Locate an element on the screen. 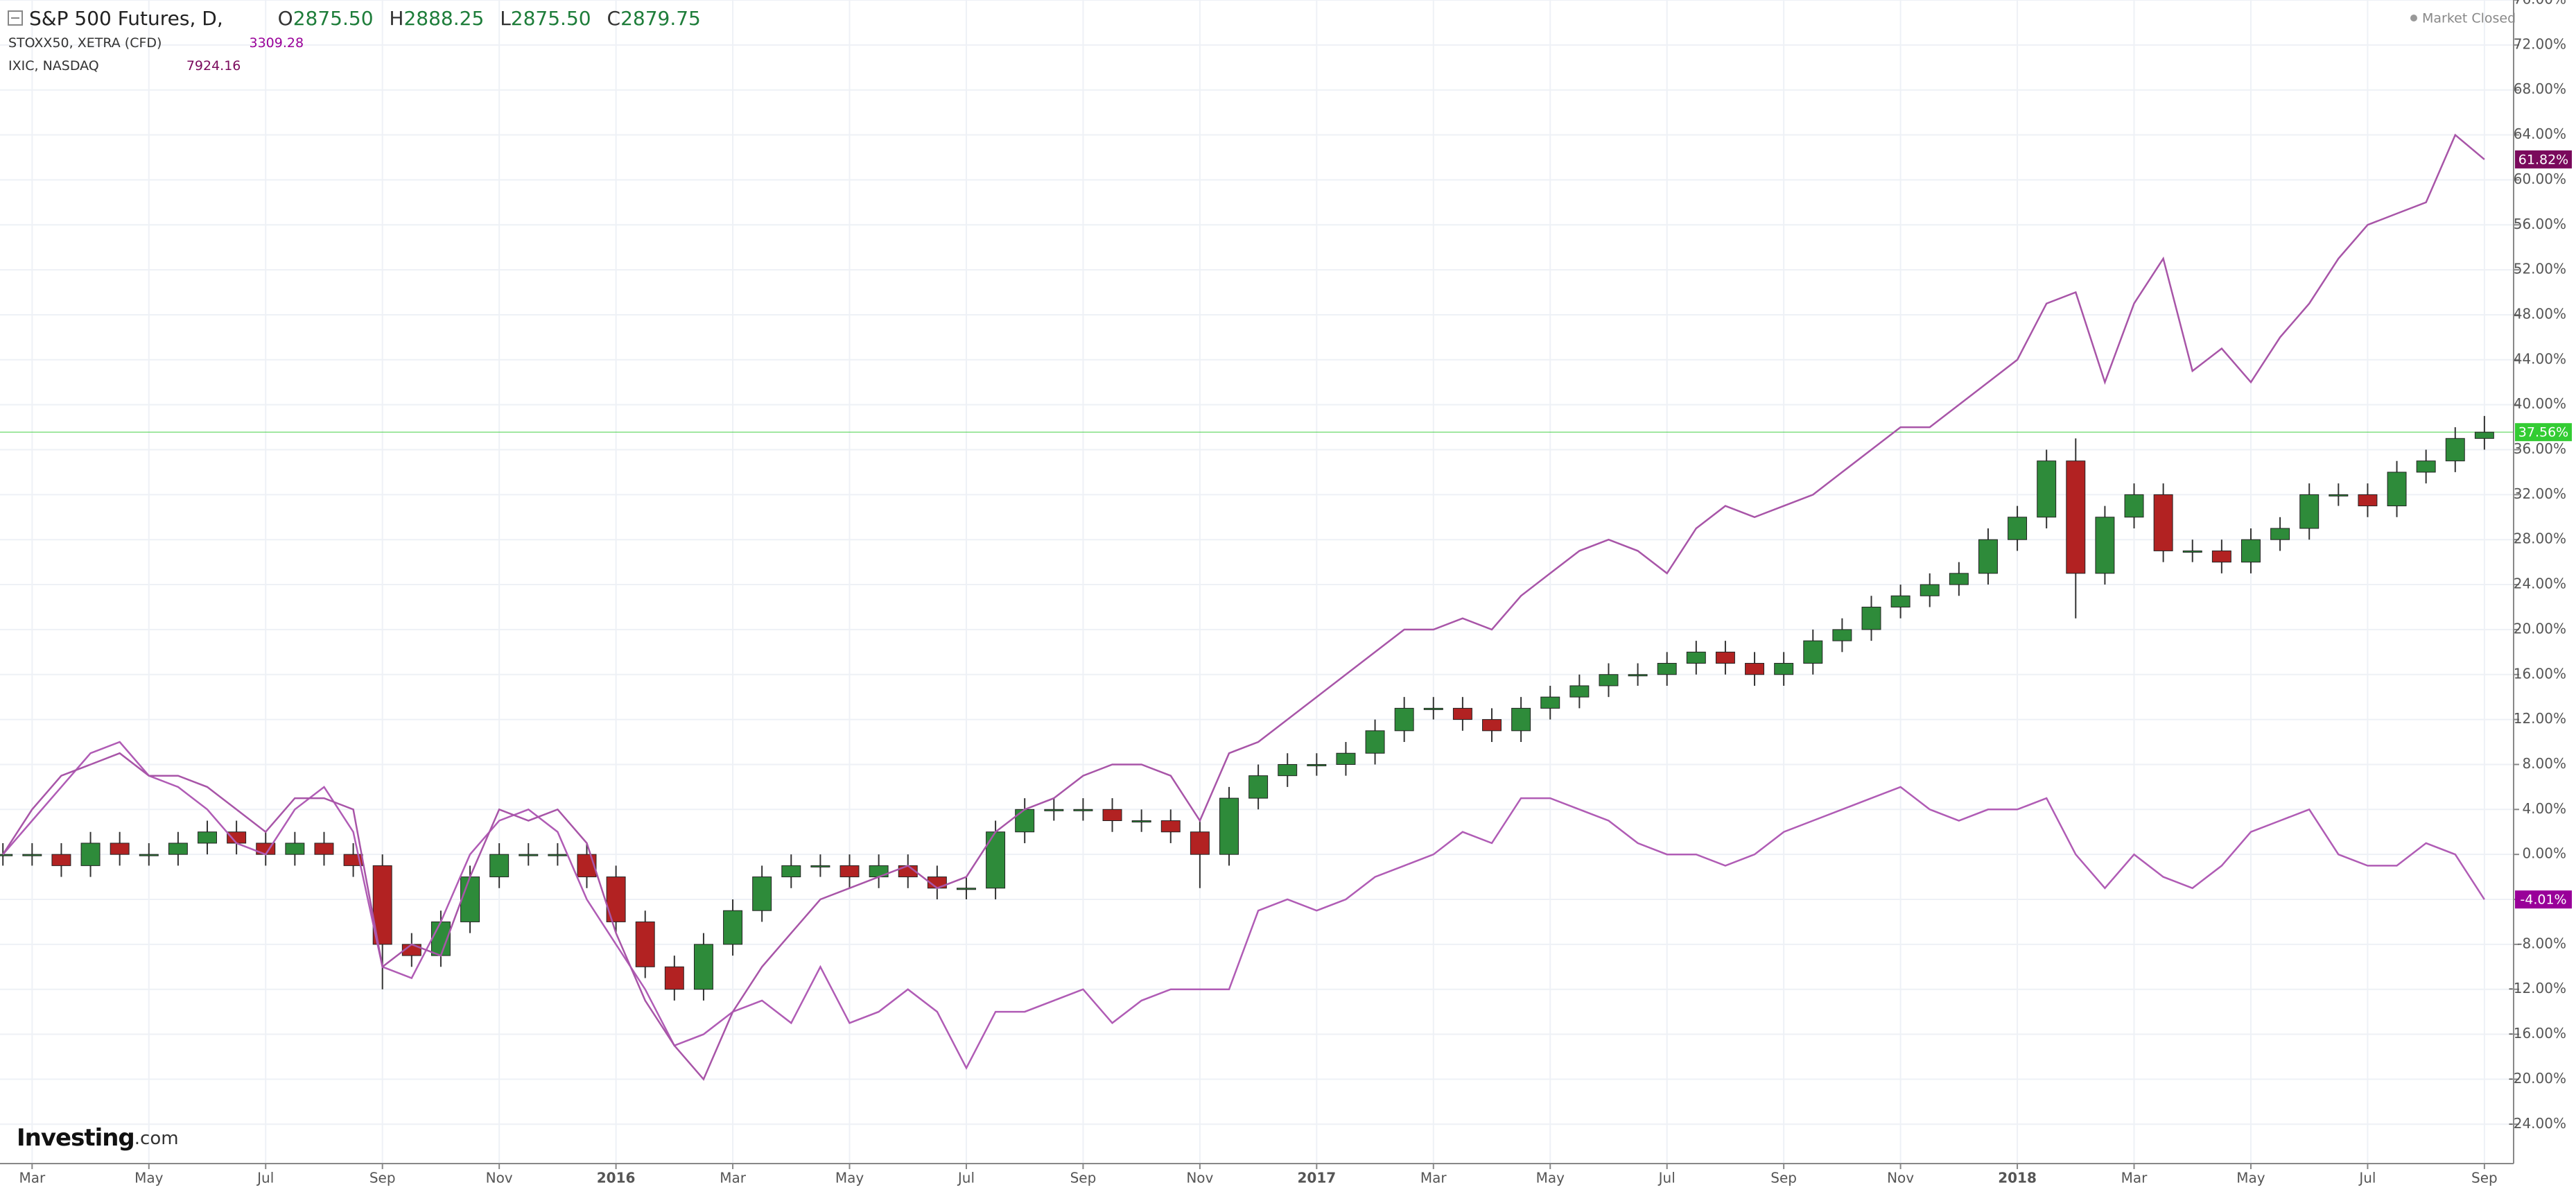 The width and height of the screenshot is (2576, 1192). y-tick-label: 68.00% is located at coordinates (2540, 88).